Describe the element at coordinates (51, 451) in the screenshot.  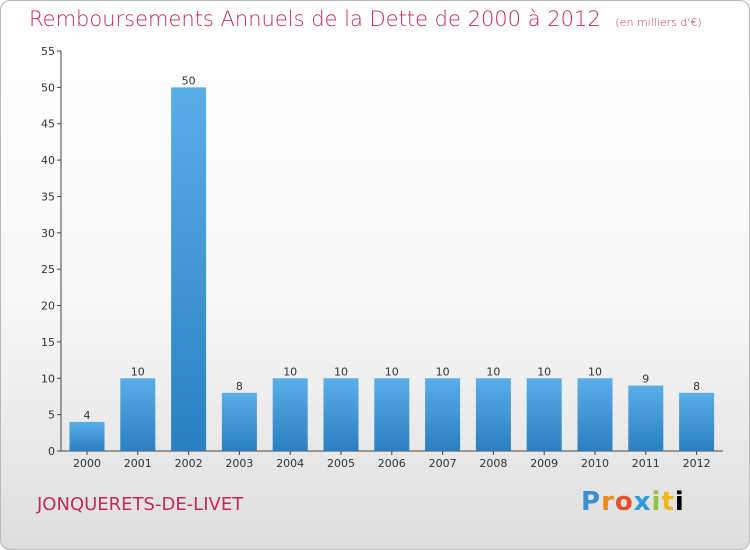
I see `y-tick-label: 0` at that location.